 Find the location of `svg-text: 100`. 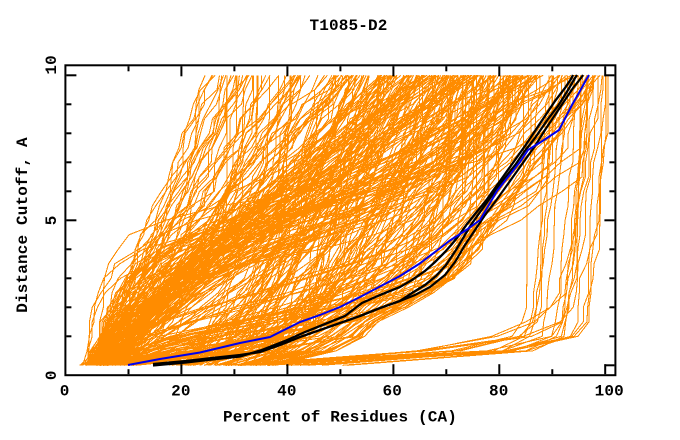

svg-text: 100 is located at coordinates (609, 392).